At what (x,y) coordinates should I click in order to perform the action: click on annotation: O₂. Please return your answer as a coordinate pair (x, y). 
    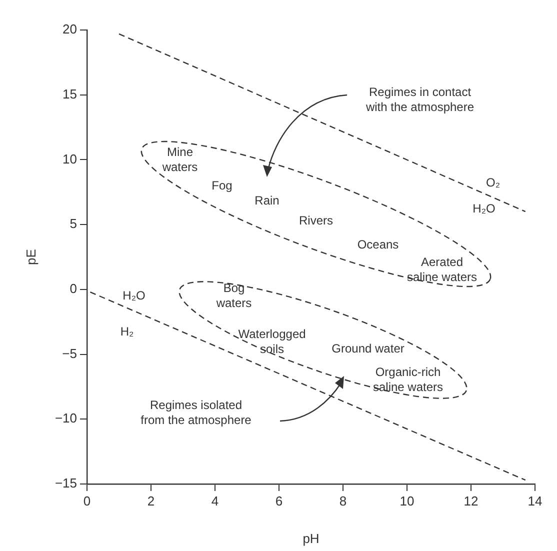
    Looking at the image, I should click on (493, 182).